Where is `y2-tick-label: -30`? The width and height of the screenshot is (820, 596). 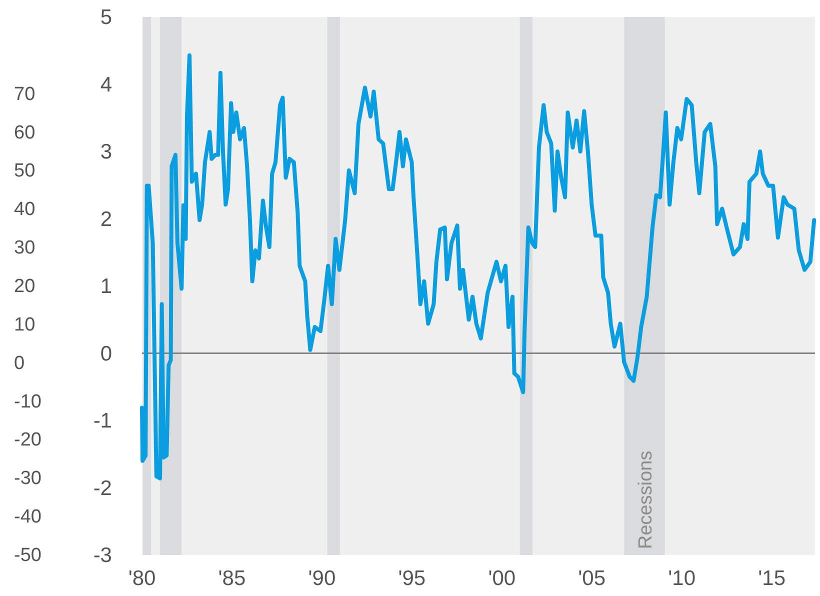
y2-tick-label: -30 is located at coordinates (28, 479).